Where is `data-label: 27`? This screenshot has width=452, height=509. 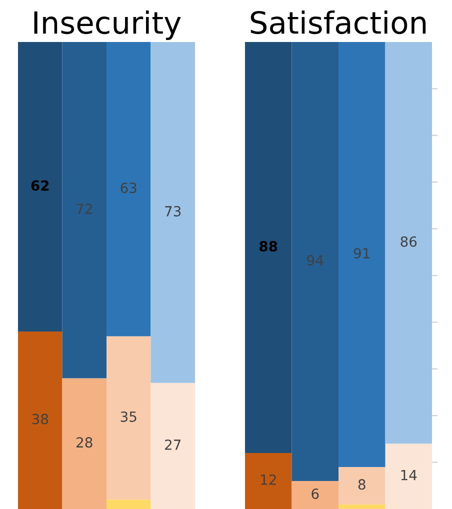
data-label: 27 is located at coordinates (173, 444).